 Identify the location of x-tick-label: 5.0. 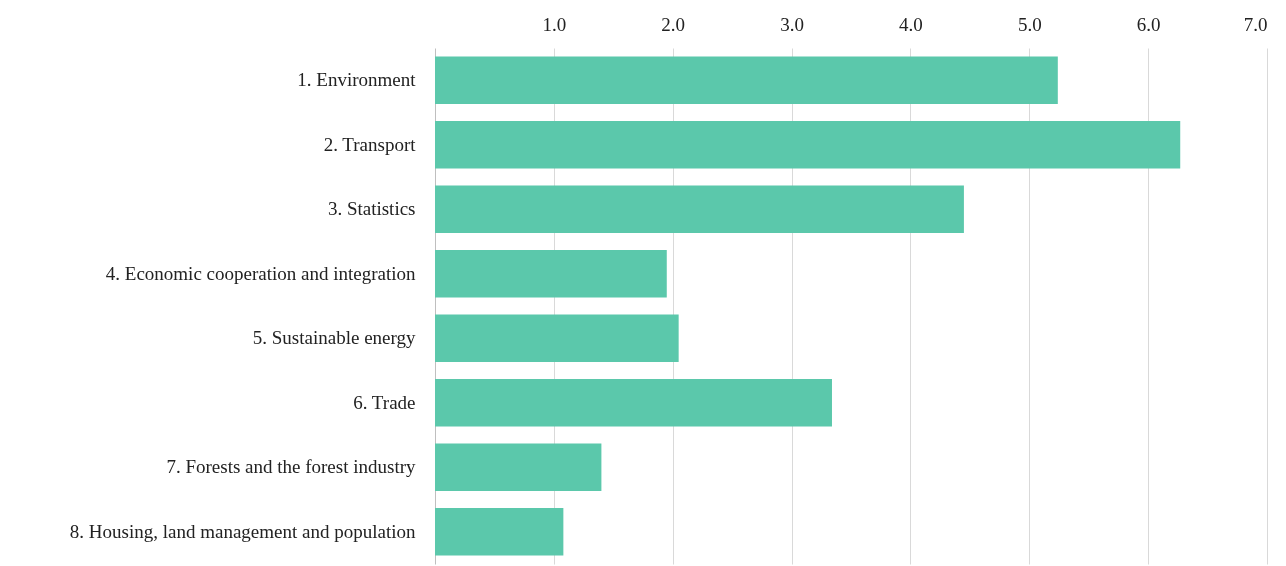
(1029, 24).